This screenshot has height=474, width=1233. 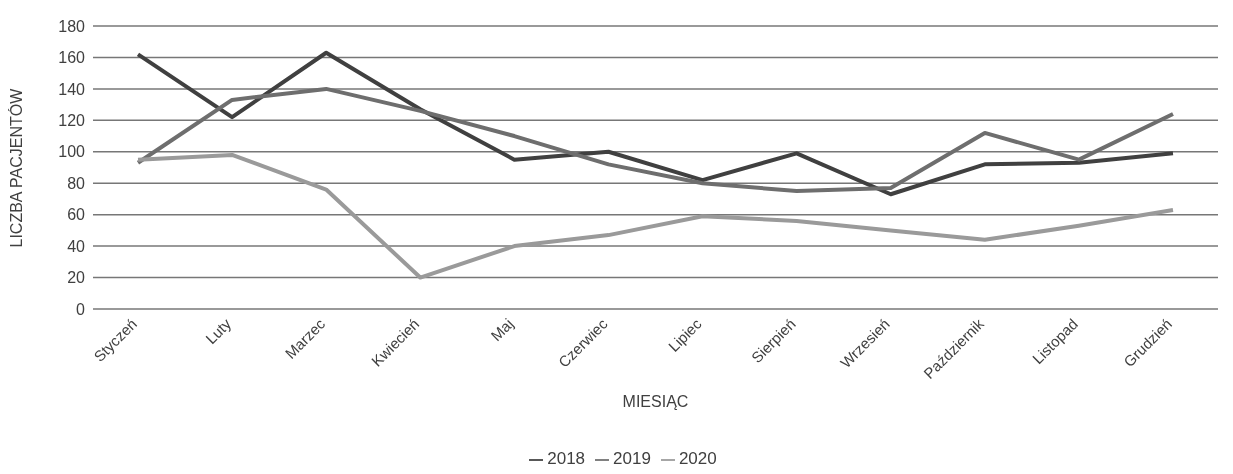 I want to click on legend-label: 2020, so click(x=697, y=458).